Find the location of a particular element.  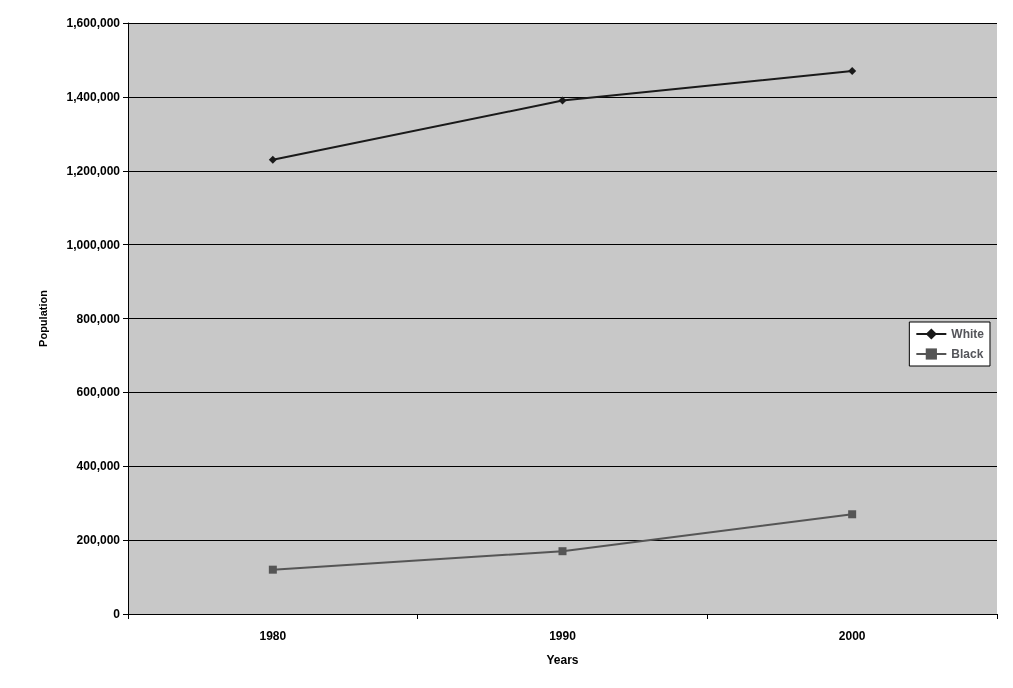

y-tick-label: 0 is located at coordinates (117, 614).